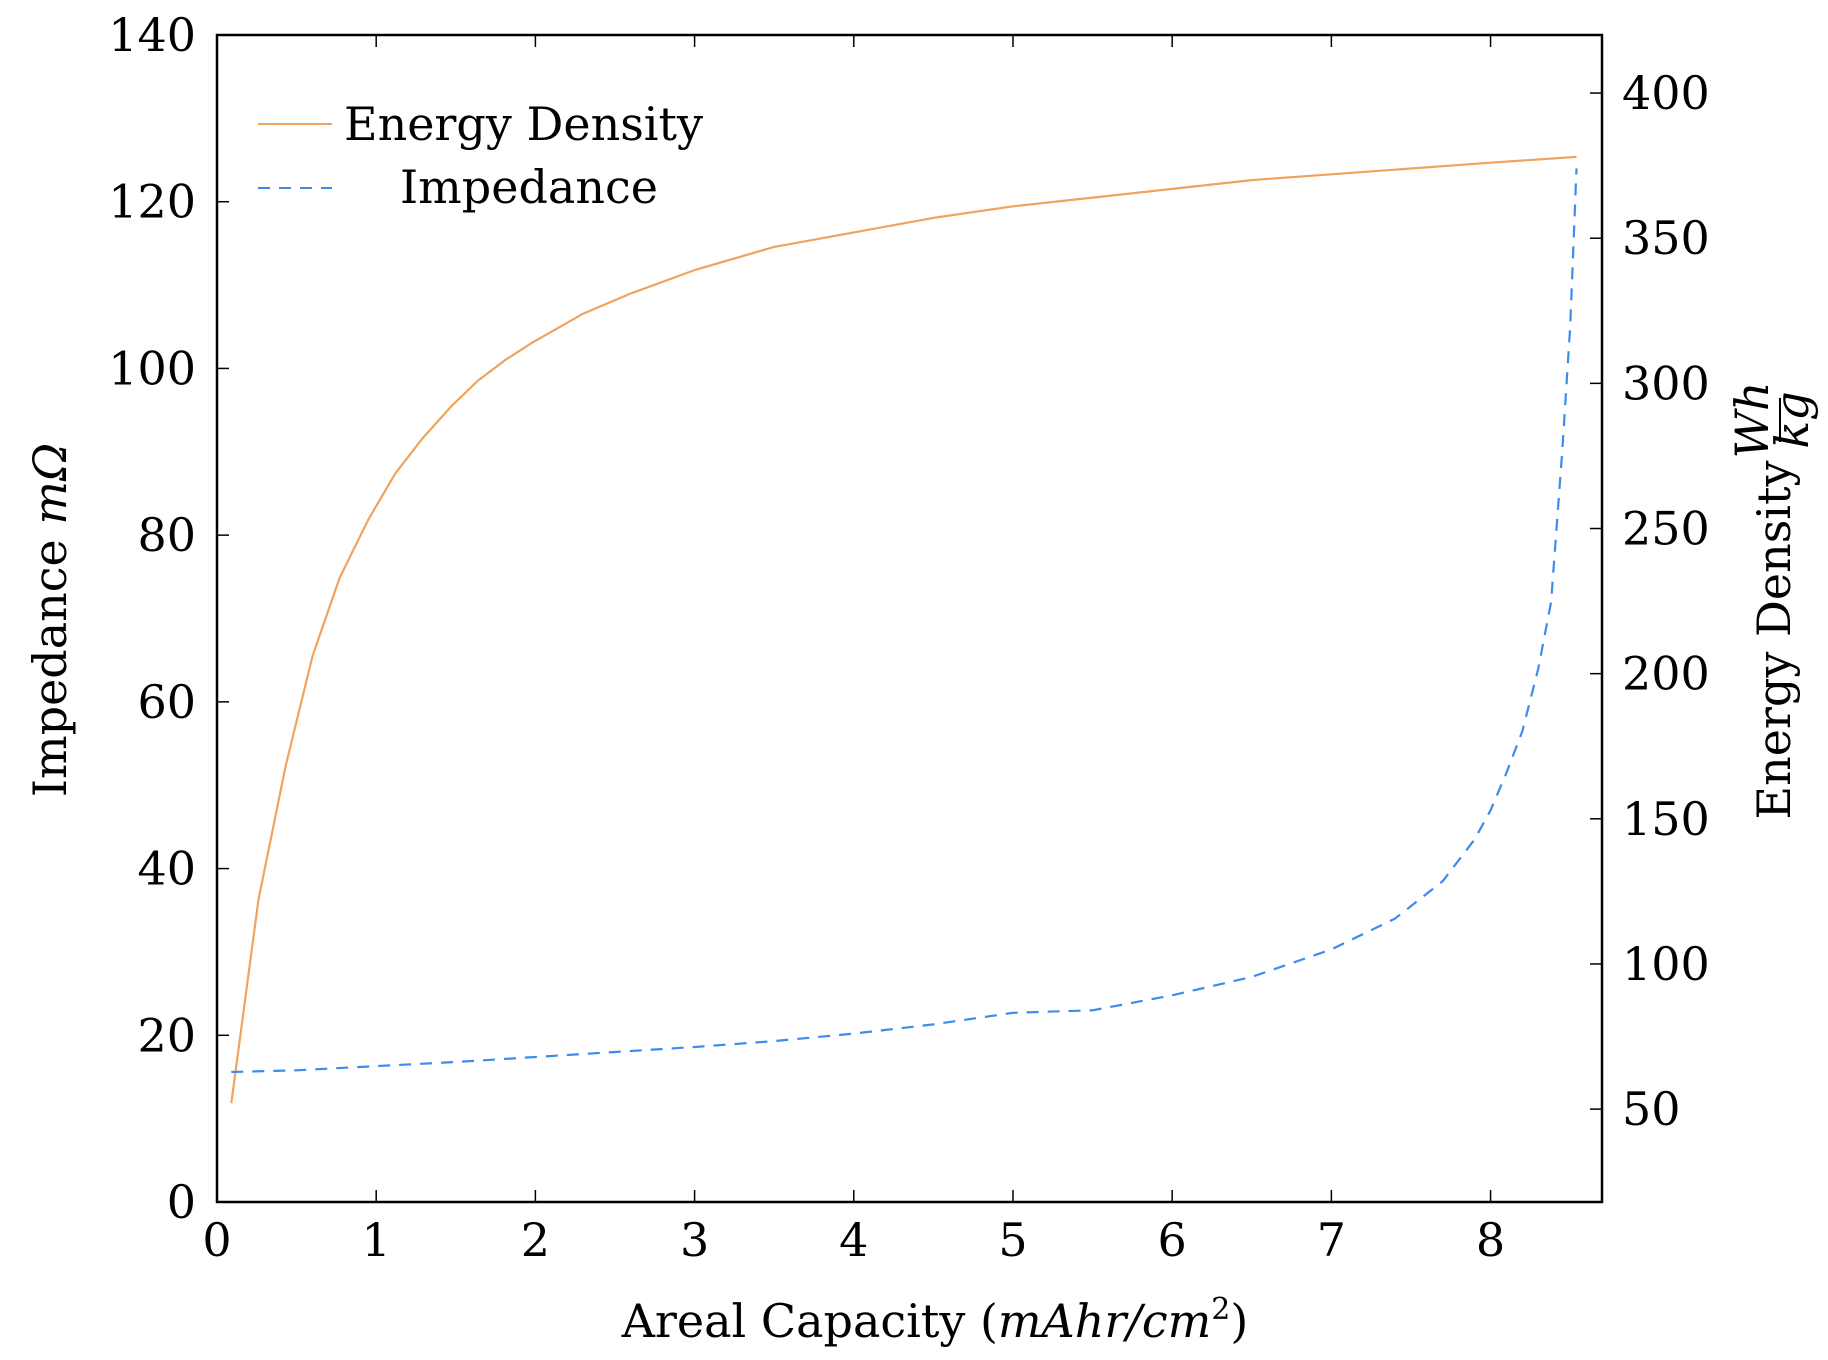 Image resolution: width=1828 pixels, height=1360 pixels. What do you see at coordinates (480, 155) in the screenshot?
I see `legend: Energy Density Impedance` at bounding box center [480, 155].